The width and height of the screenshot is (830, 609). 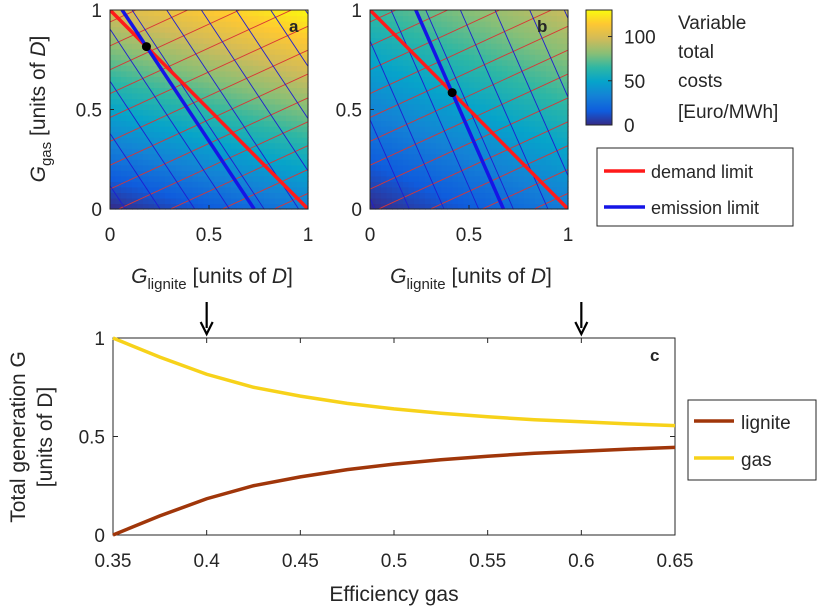 What do you see at coordinates (393, 594) in the screenshot?
I see `panel-c-x-label: Efficiency gas` at bounding box center [393, 594].